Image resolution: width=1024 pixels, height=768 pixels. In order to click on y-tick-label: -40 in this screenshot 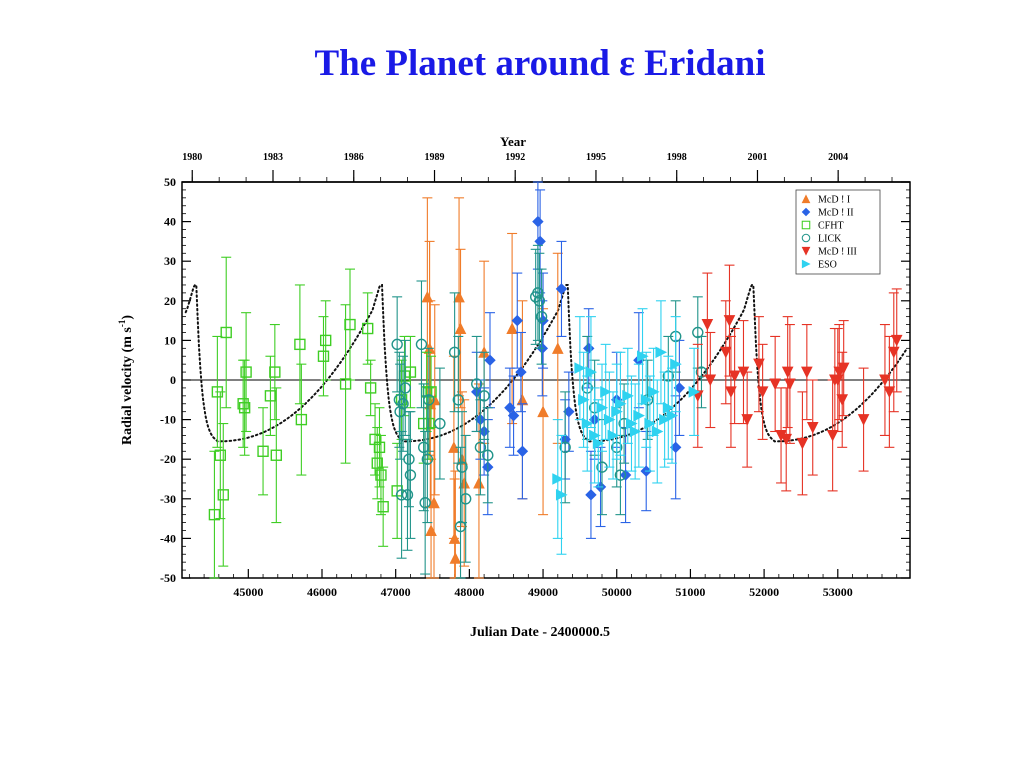, I will do `click(168, 538)`.